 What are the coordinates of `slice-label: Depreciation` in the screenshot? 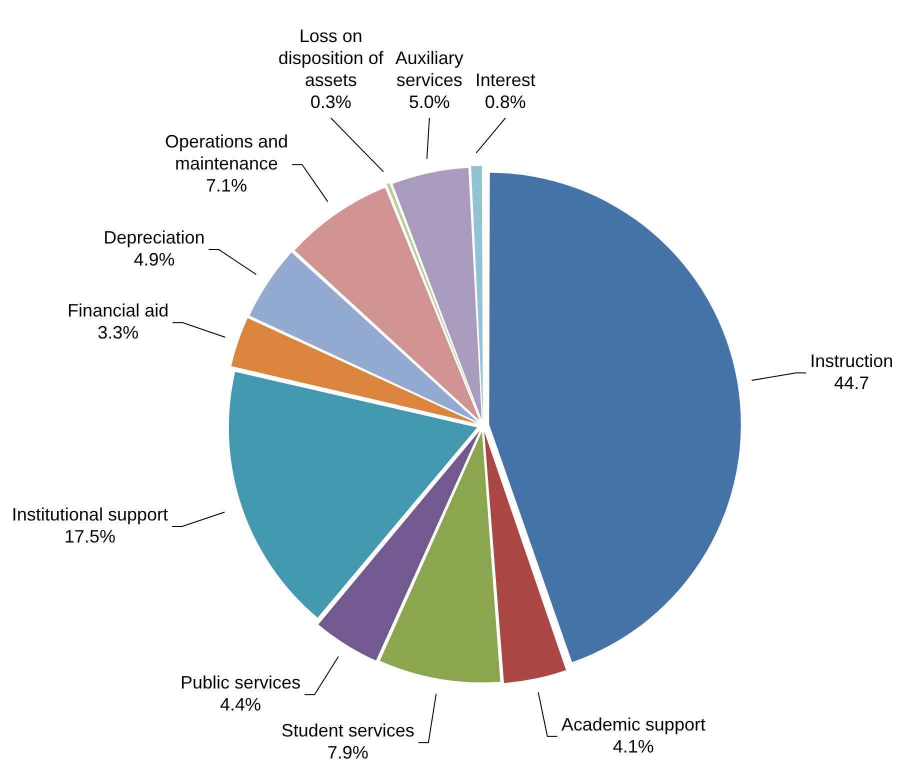 It's located at (154, 237).